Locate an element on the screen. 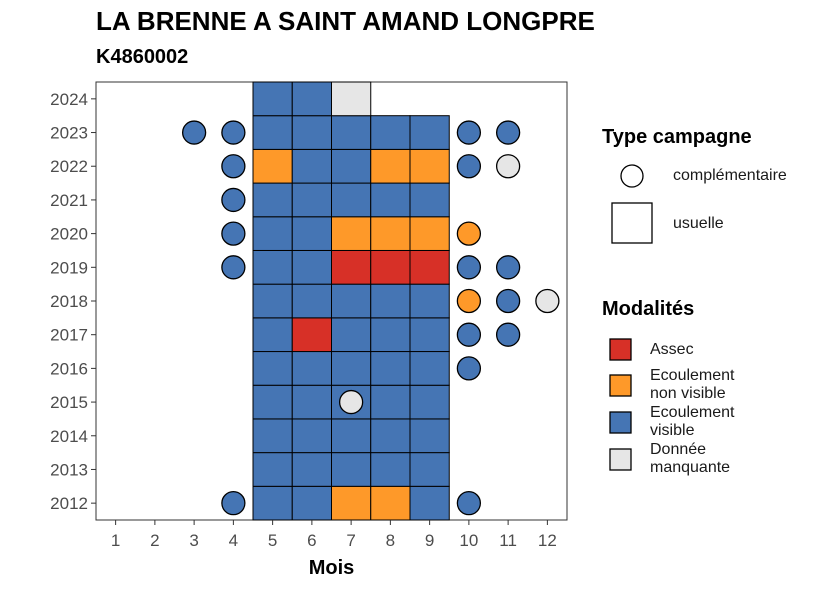  y-tick-label-2024: 2024 is located at coordinates (69, 99).